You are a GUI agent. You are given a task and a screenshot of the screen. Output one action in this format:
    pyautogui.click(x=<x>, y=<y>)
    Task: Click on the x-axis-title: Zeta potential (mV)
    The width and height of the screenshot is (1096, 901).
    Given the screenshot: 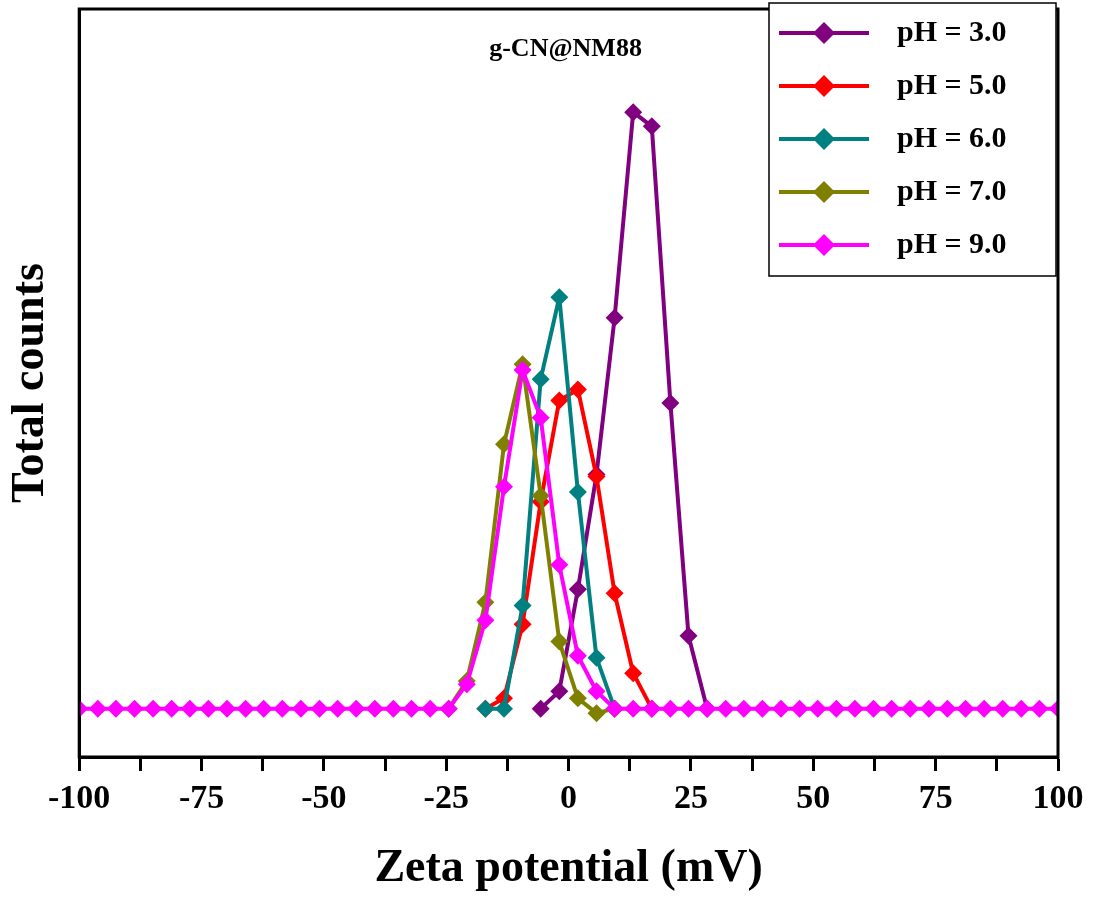 What is the action you would take?
    pyautogui.click(x=568, y=866)
    